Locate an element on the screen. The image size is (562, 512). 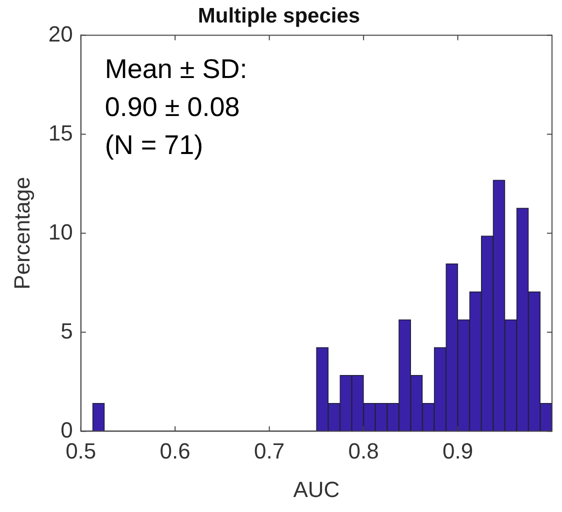
x-tick-label: 0.8 is located at coordinates (363, 451).